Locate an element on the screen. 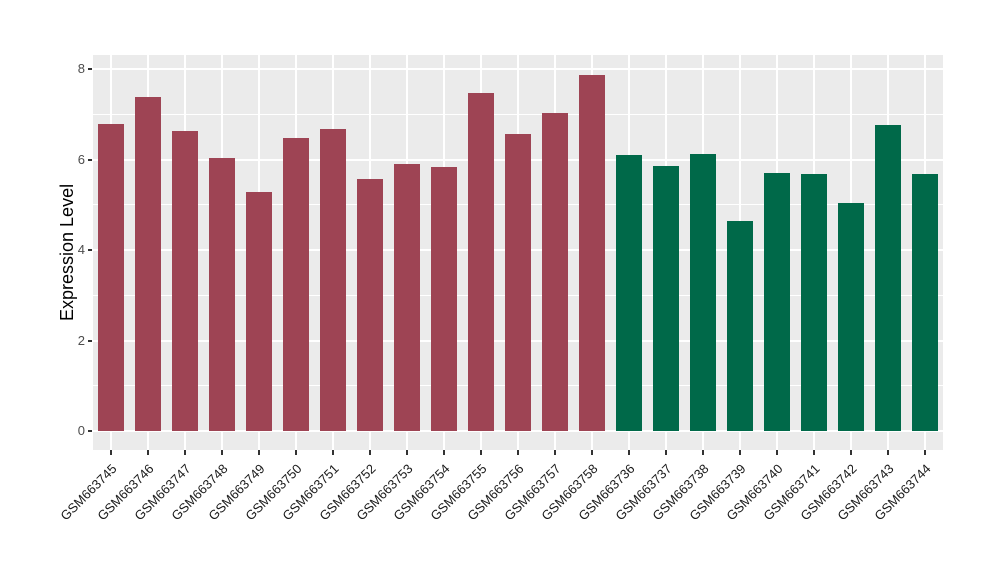  y-tick-label: 2 is located at coordinates (81, 340).